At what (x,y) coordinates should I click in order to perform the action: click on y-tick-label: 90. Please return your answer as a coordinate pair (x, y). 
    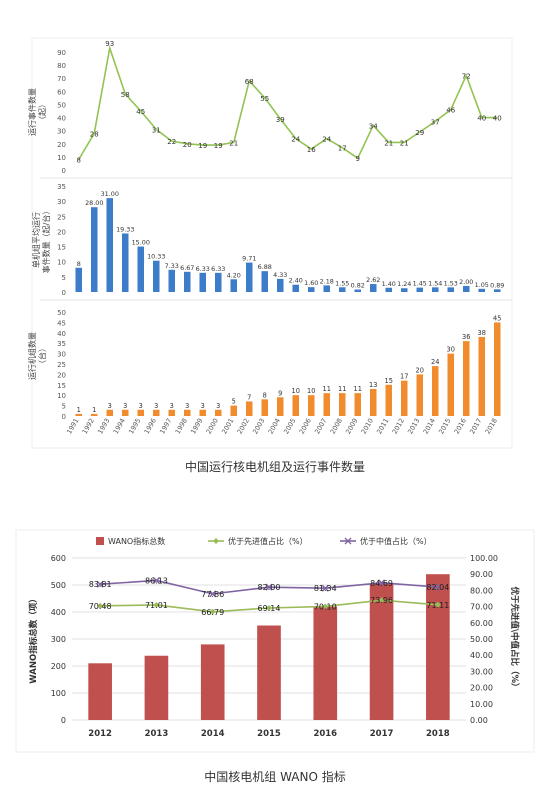
    Looking at the image, I should click on (61, 53).